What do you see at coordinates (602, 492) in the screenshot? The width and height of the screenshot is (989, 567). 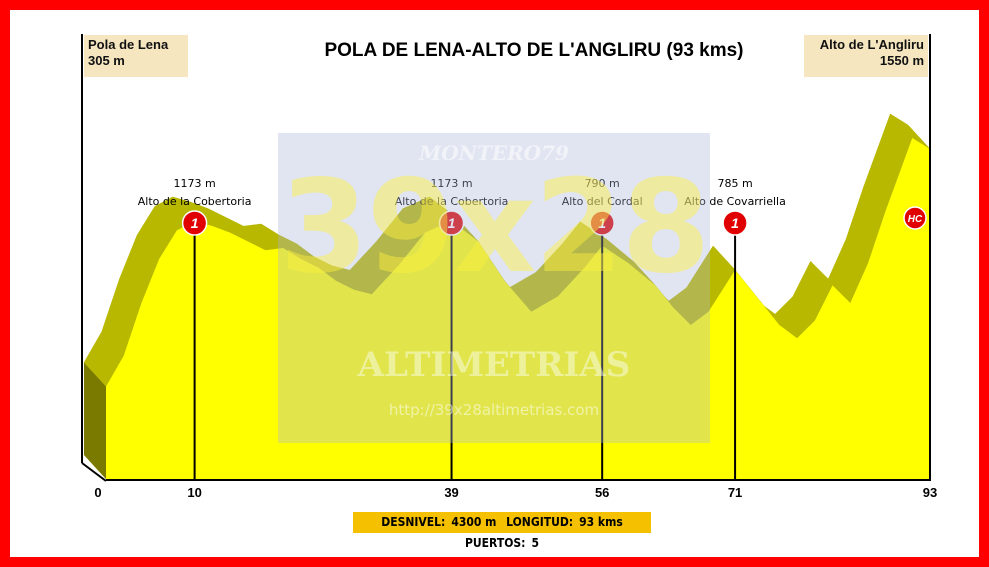 I see `x-tick-label: 56` at bounding box center [602, 492].